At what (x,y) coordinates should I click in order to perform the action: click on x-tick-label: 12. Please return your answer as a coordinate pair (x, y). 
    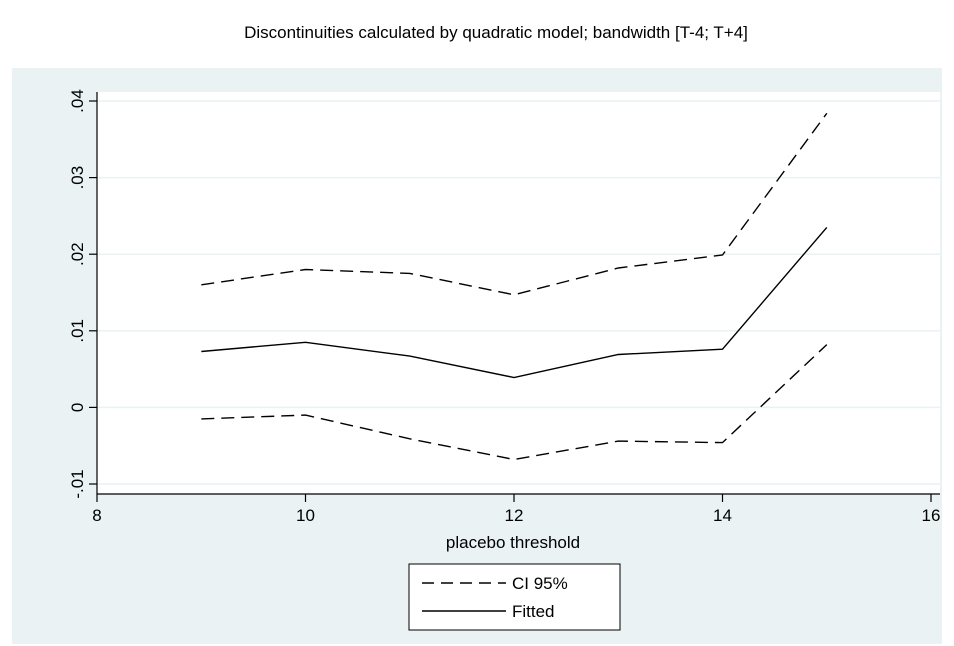
    Looking at the image, I should click on (514, 515).